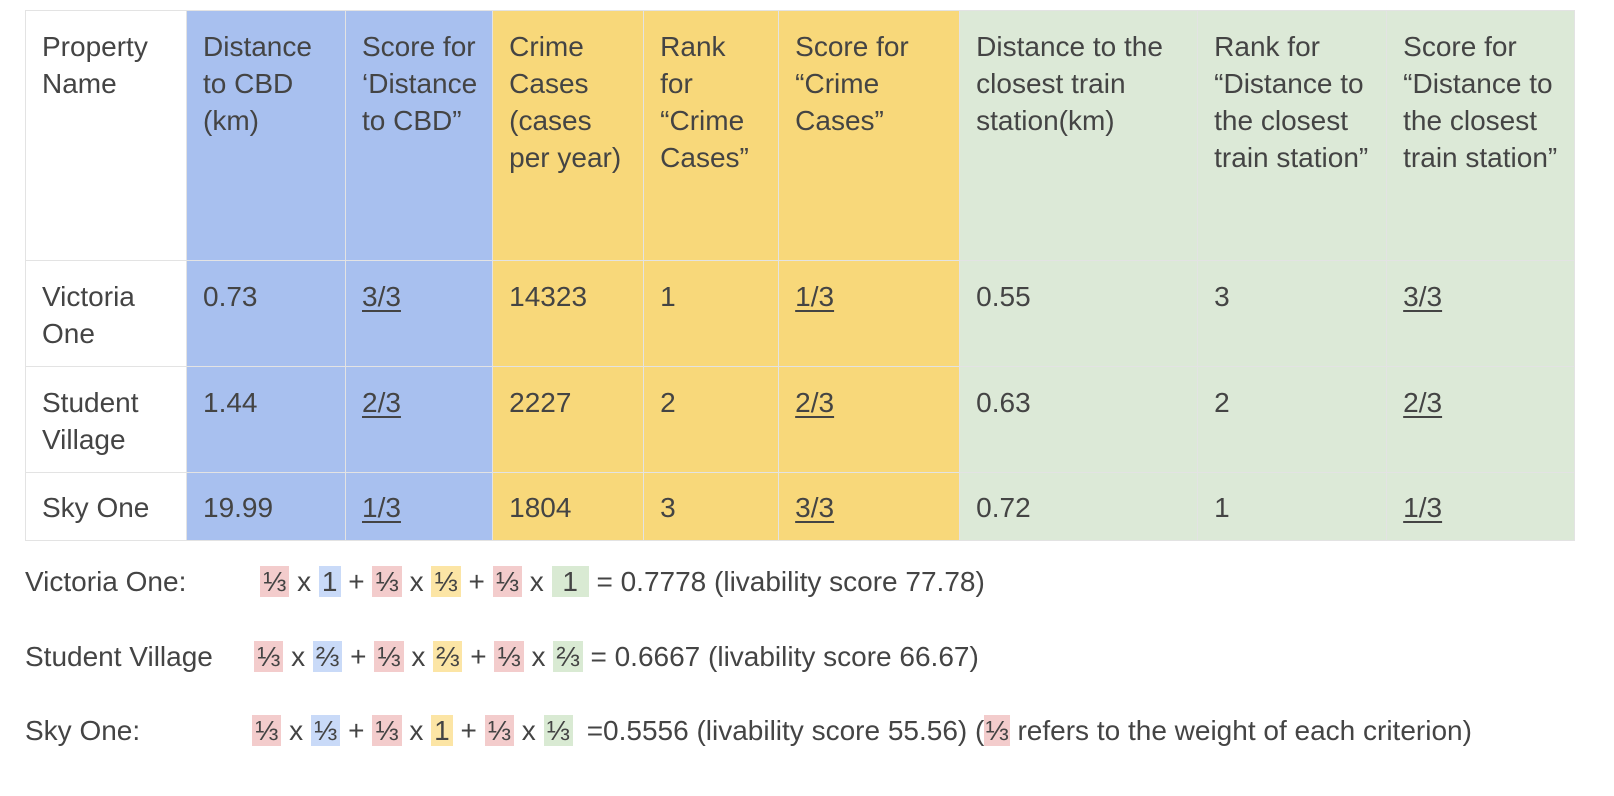 This screenshot has height=796, width=1614. Describe the element at coordinates (558, 730) in the screenshot. I see `train-score-highlight: ⅓` at that location.